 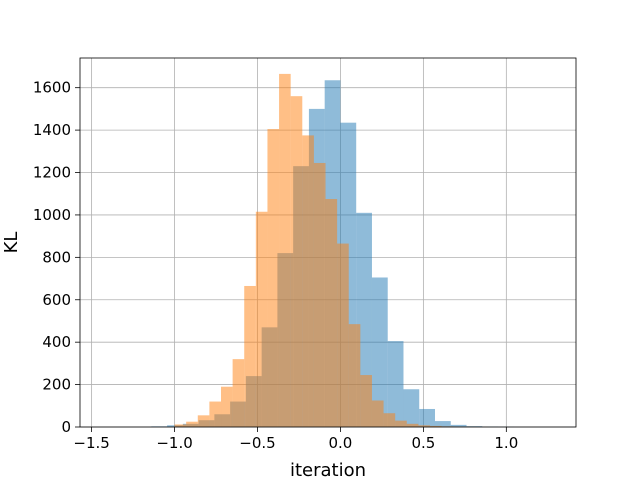 I want to click on x-tick-label: 0.0, so click(x=341, y=443).